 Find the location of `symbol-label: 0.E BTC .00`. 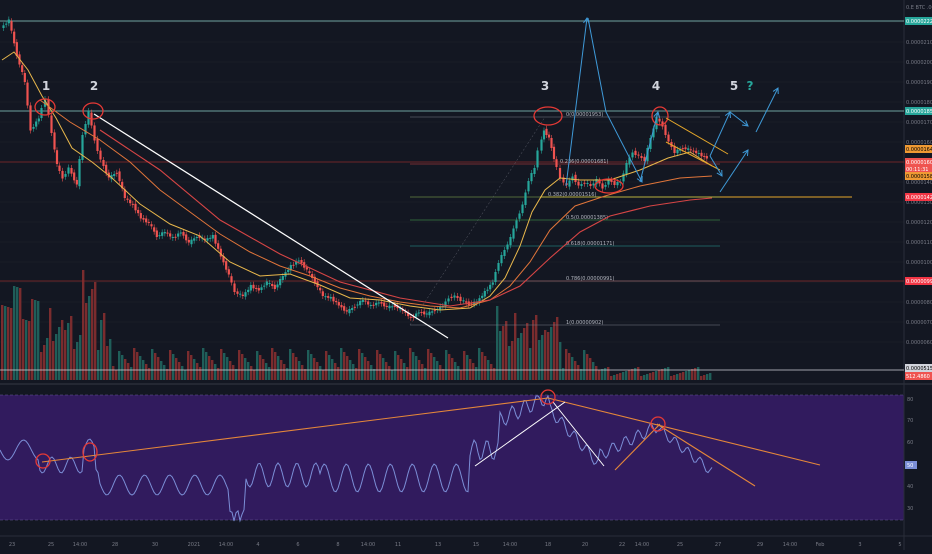

symbol-label: 0.E BTC .00 is located at coordinates (919, 8).